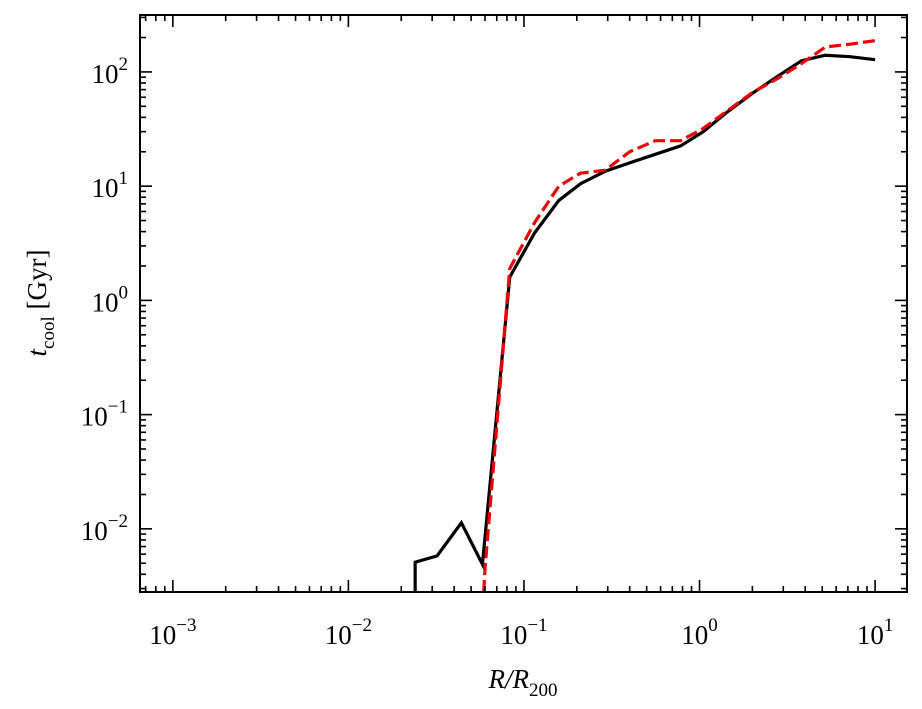 Image resolution: width=922 pixels, height=709 pixels. I want to click on y-axis-label-sub: cool, so click(48, 332).